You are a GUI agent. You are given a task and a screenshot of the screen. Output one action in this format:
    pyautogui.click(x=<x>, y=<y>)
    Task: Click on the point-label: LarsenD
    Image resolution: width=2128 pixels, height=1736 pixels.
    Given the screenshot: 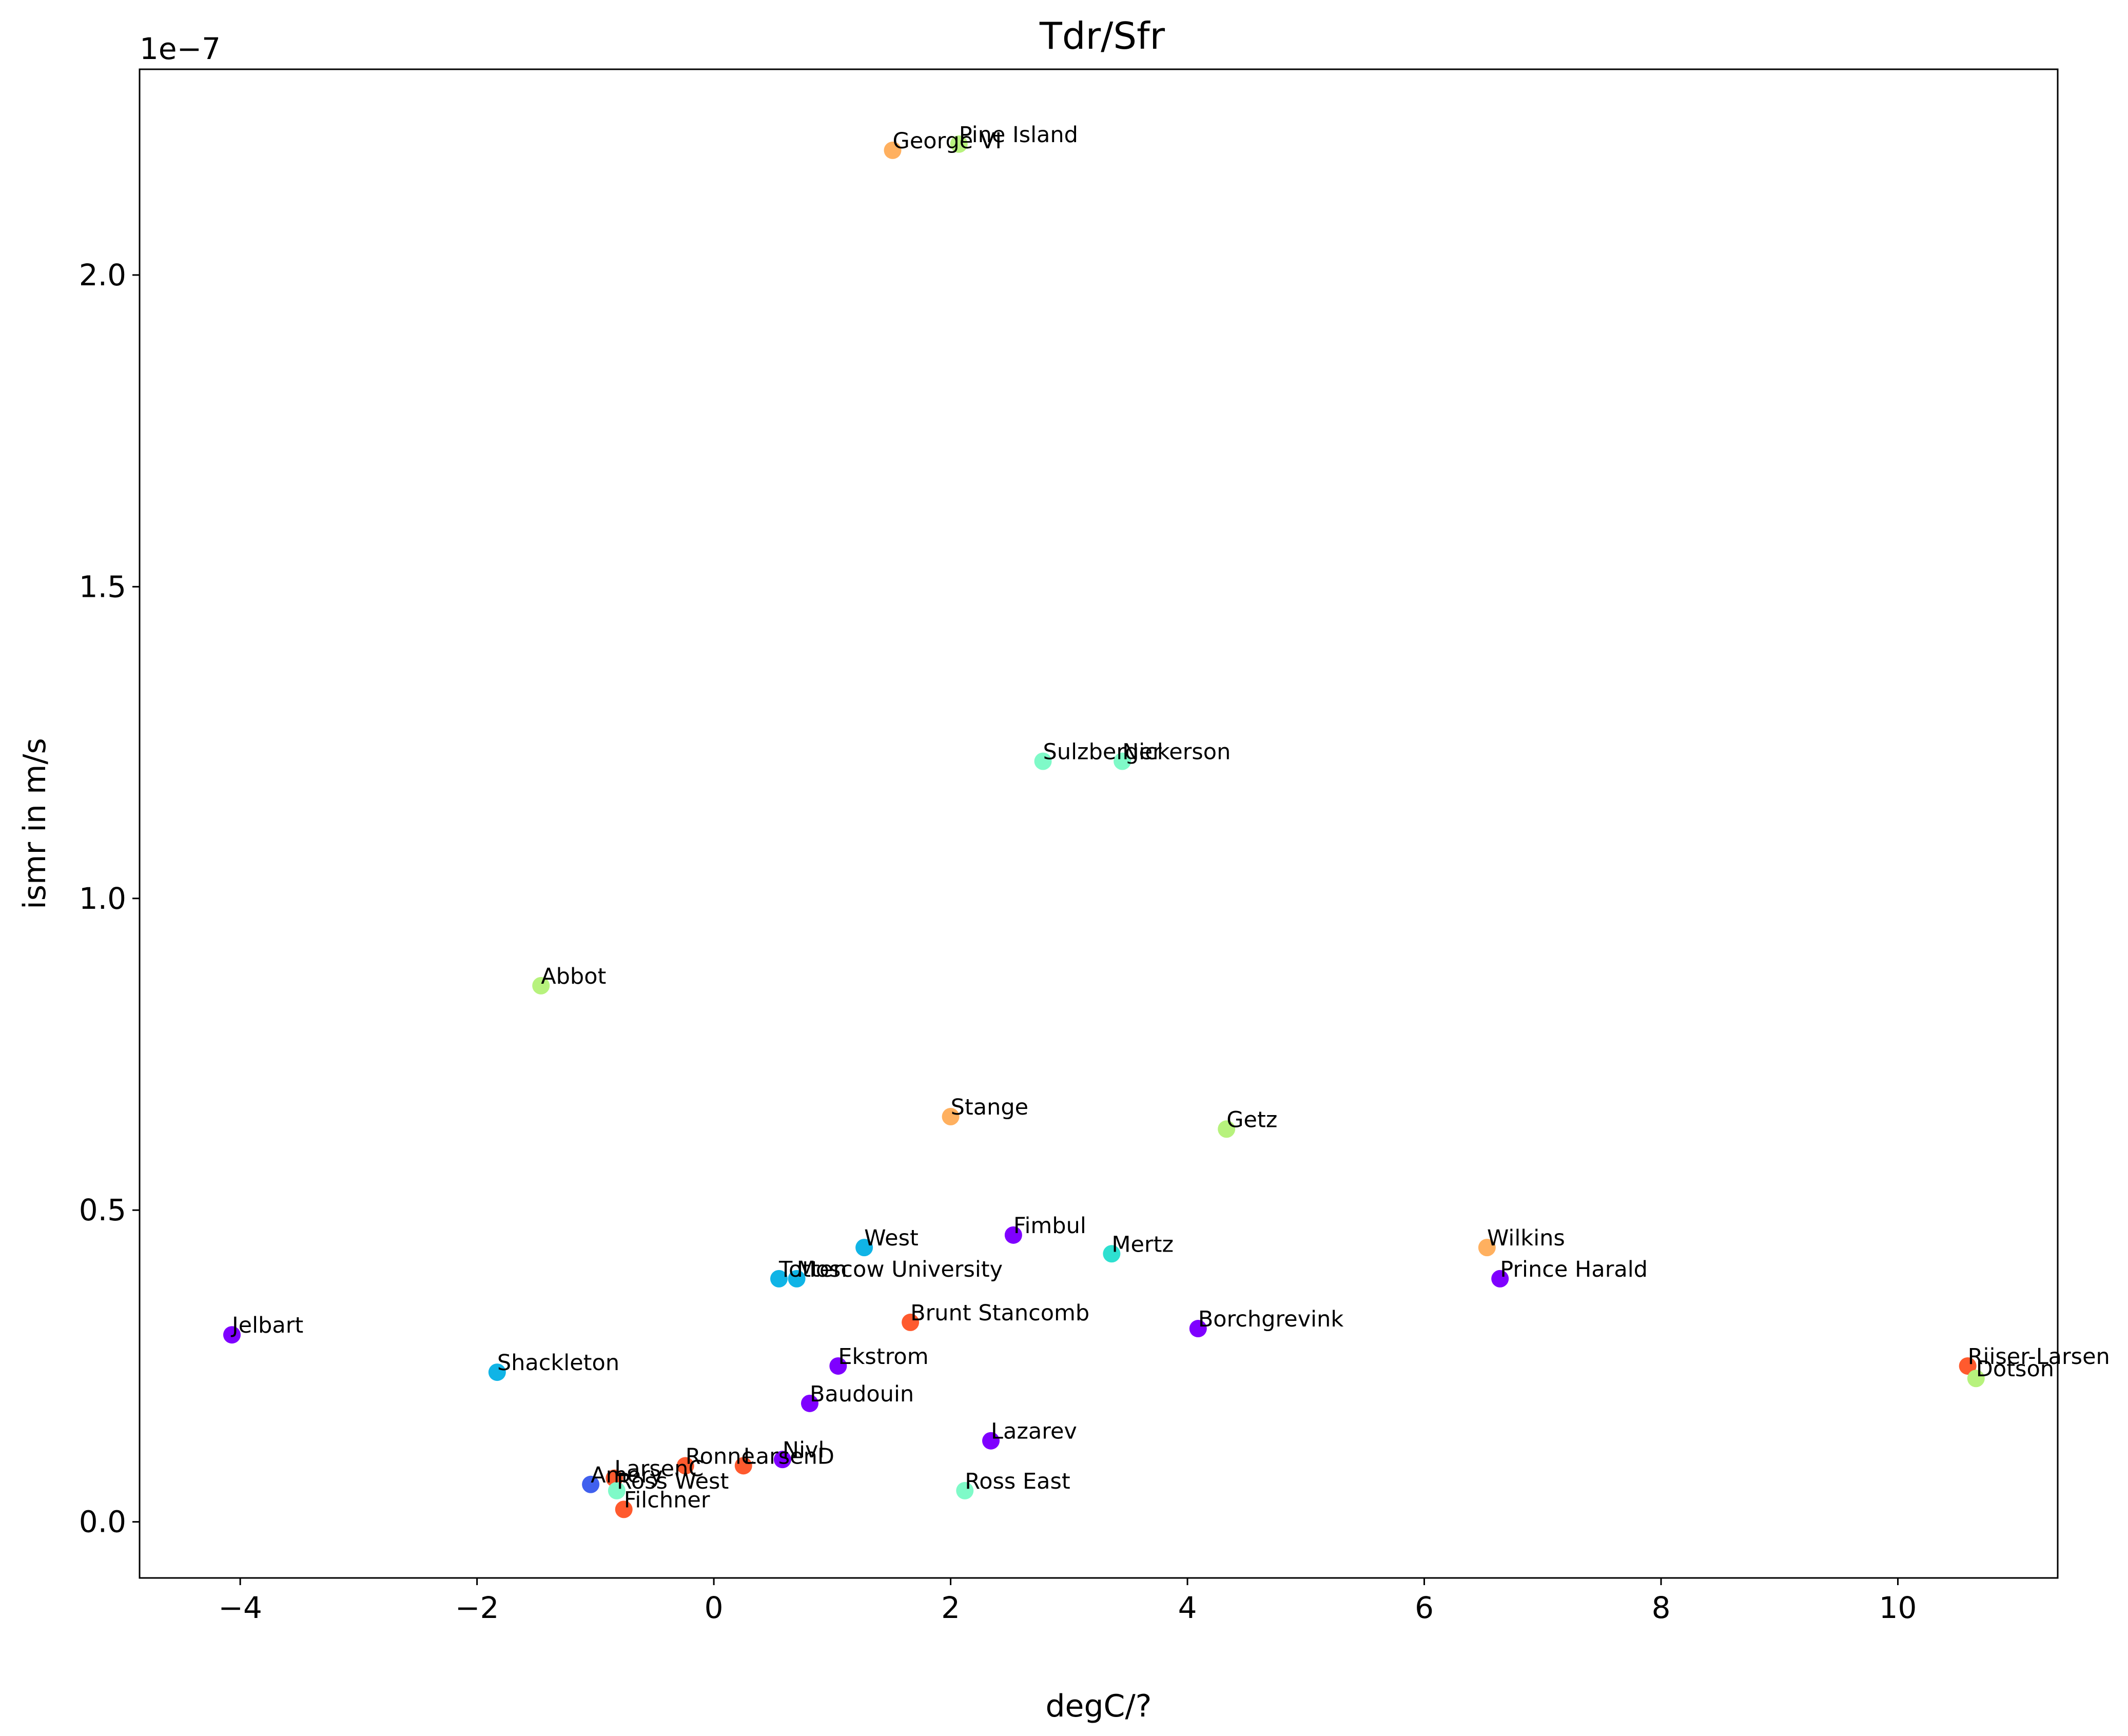 What is the action you would take?
    pyautogui.click(x=789, y=1456)
    